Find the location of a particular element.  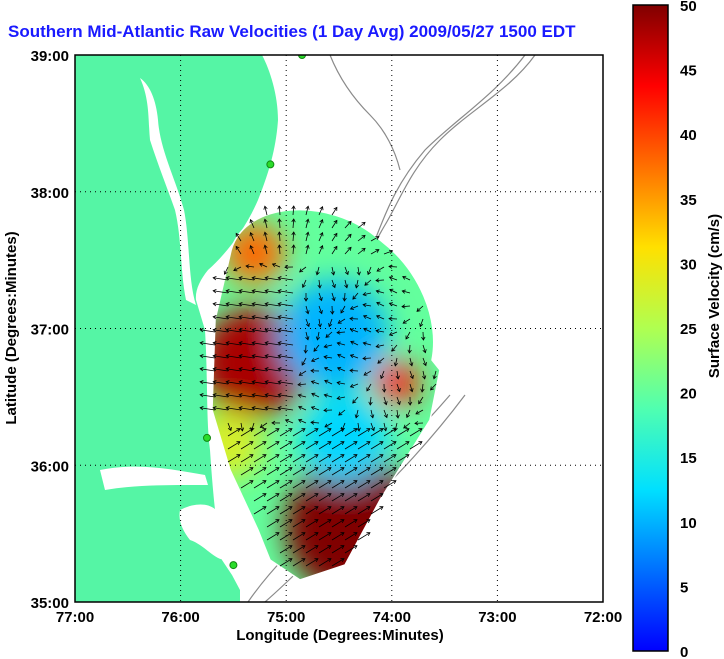

x-tick-label: 75:00 is located at coordinates (286, 617).